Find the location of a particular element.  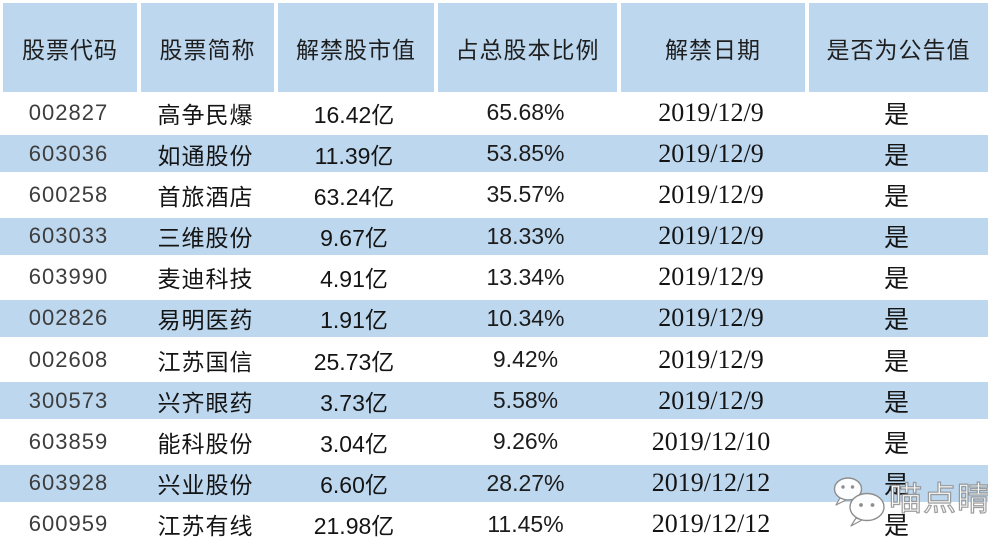

header-cell-value: 解禁股市值 is located at coordinates (356, 47).